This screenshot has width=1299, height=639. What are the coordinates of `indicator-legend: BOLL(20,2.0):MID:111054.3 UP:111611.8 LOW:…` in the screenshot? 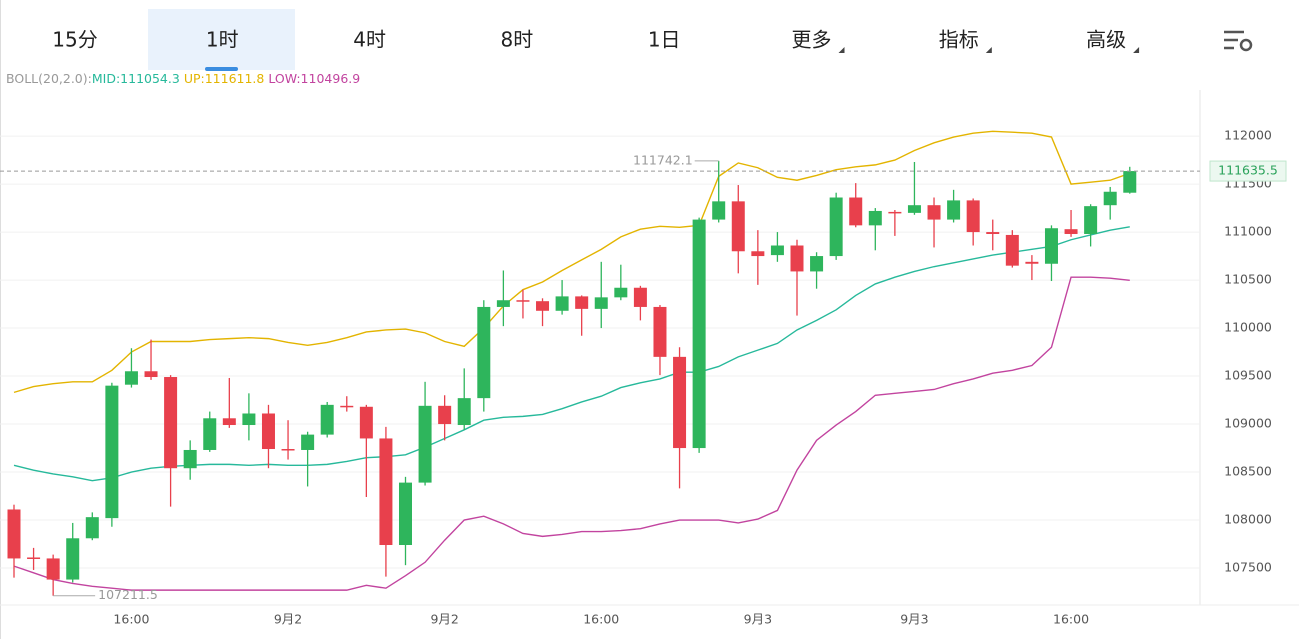 It's located at (183, 78).